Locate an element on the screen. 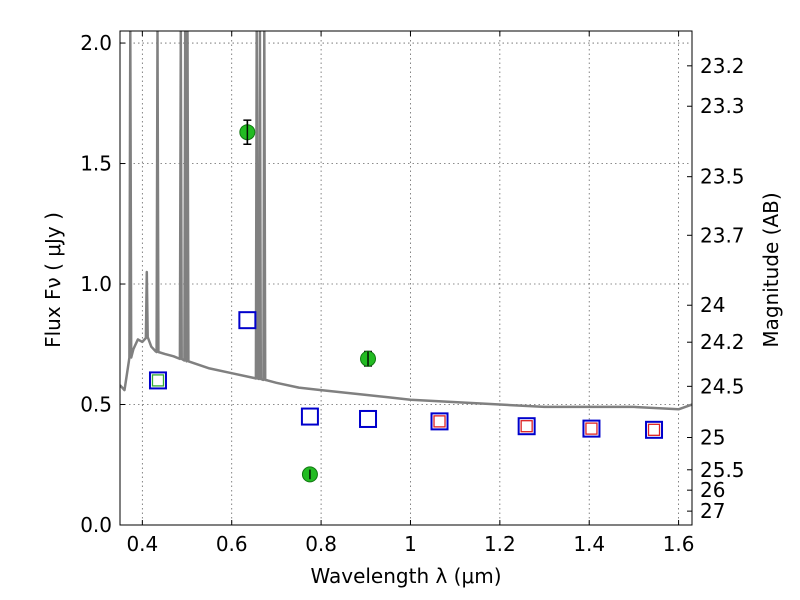 Image resolution: width=800 pixels, height=600 pixels. y-tick-label: 2.0 is located at coordinates (96, 43).